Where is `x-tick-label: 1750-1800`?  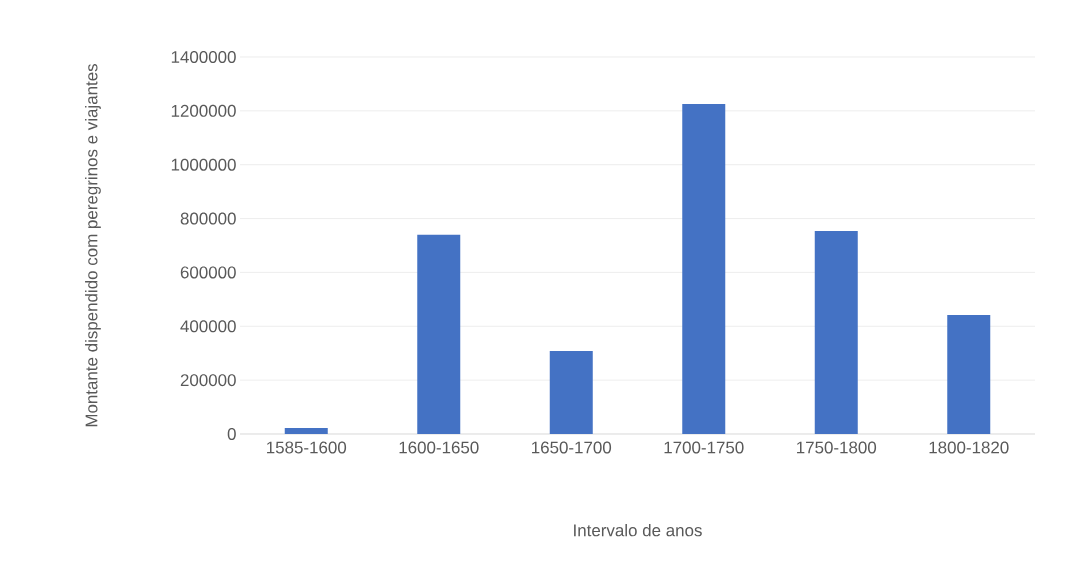 x-tick-label: 1750-1800 is located at coordinates (837, 447).